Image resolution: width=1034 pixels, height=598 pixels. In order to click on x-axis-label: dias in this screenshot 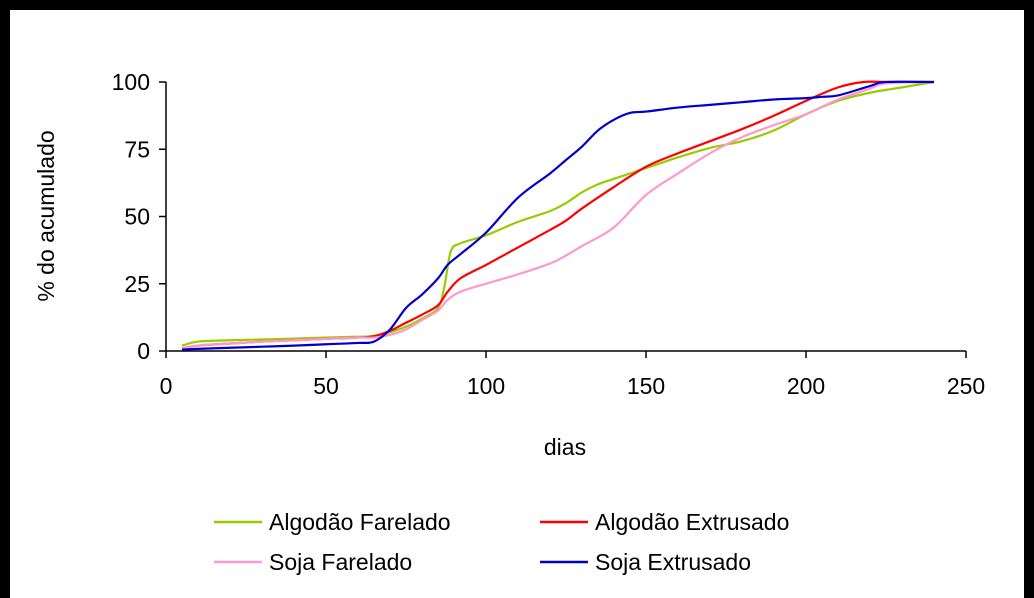, I will do `click(565, 447)`.